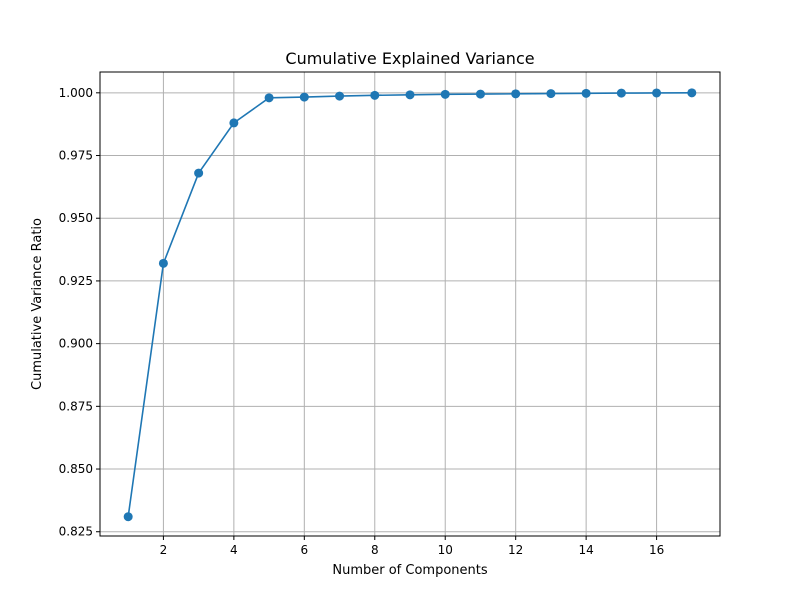 The image size is (800, 604). Describe the element at coordinates (515, 550) in the screenshot. I see `x-tick-label: 12` at that location.